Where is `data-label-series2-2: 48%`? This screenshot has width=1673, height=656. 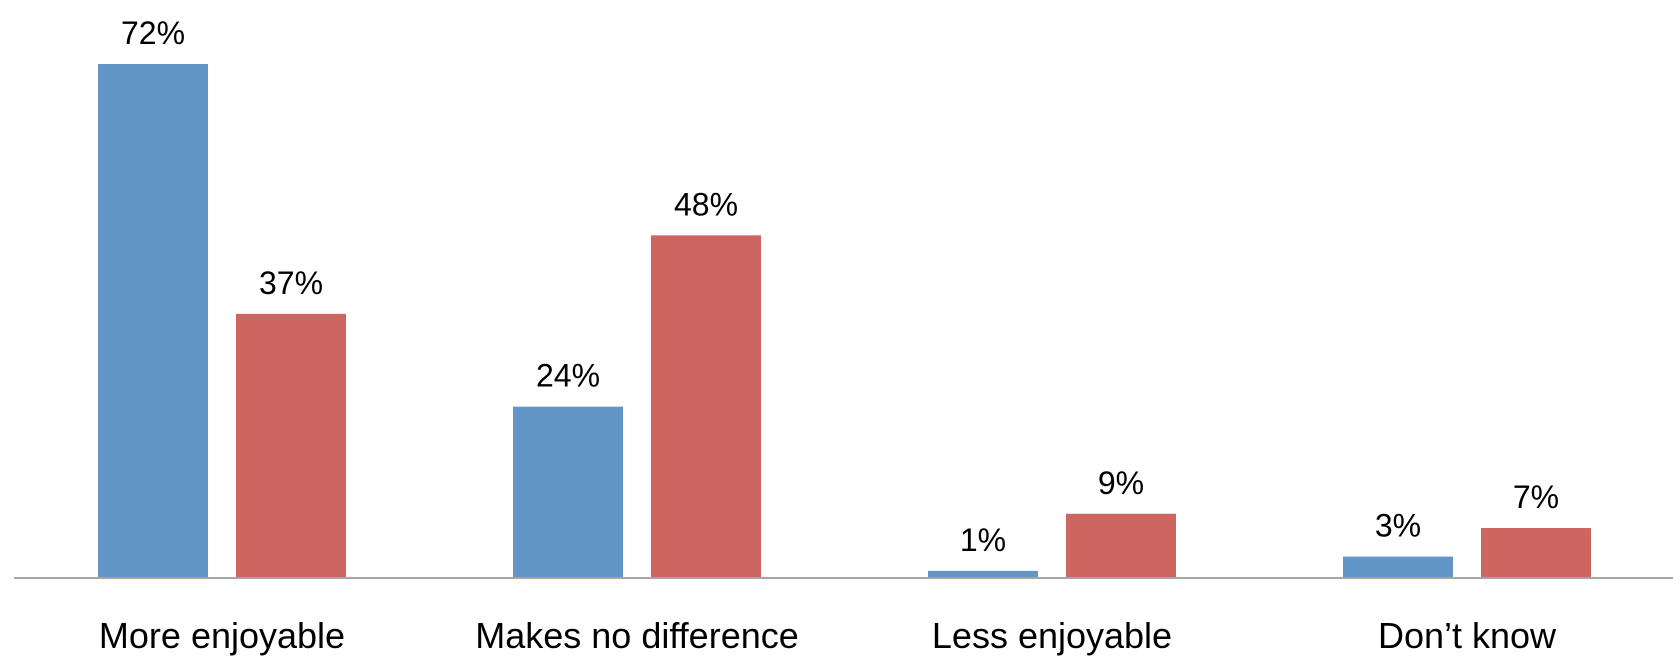
data-label-series2-2: 48% is located at coordinates (706, 204).